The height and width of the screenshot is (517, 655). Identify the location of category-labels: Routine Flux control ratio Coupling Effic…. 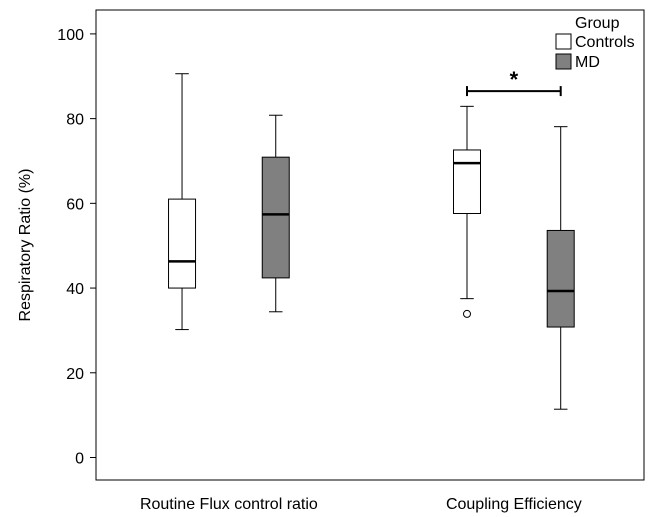
(361, 504).